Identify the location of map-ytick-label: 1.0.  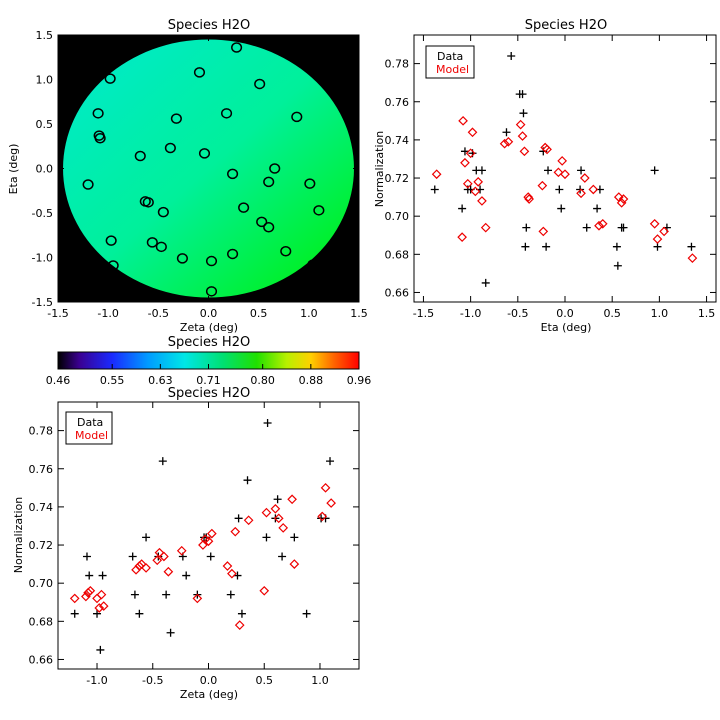
(45, 80).